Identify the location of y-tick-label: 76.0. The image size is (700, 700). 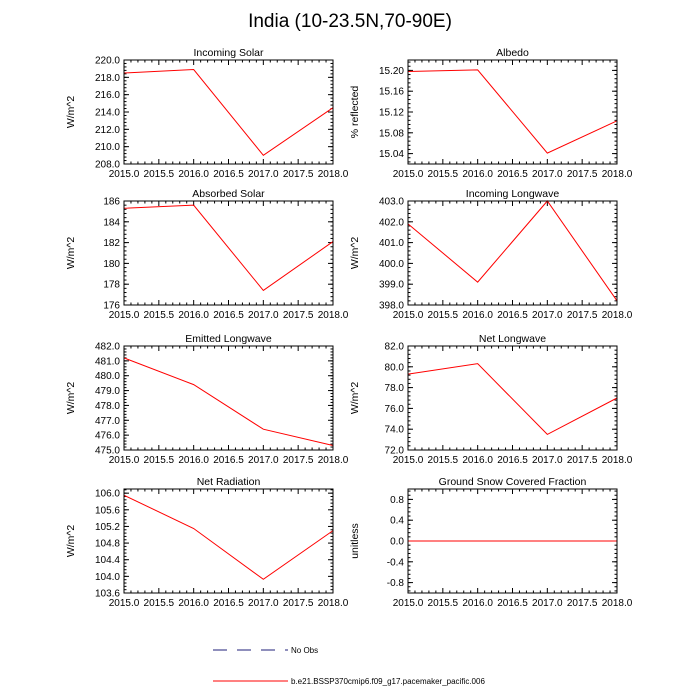
(395, 409).